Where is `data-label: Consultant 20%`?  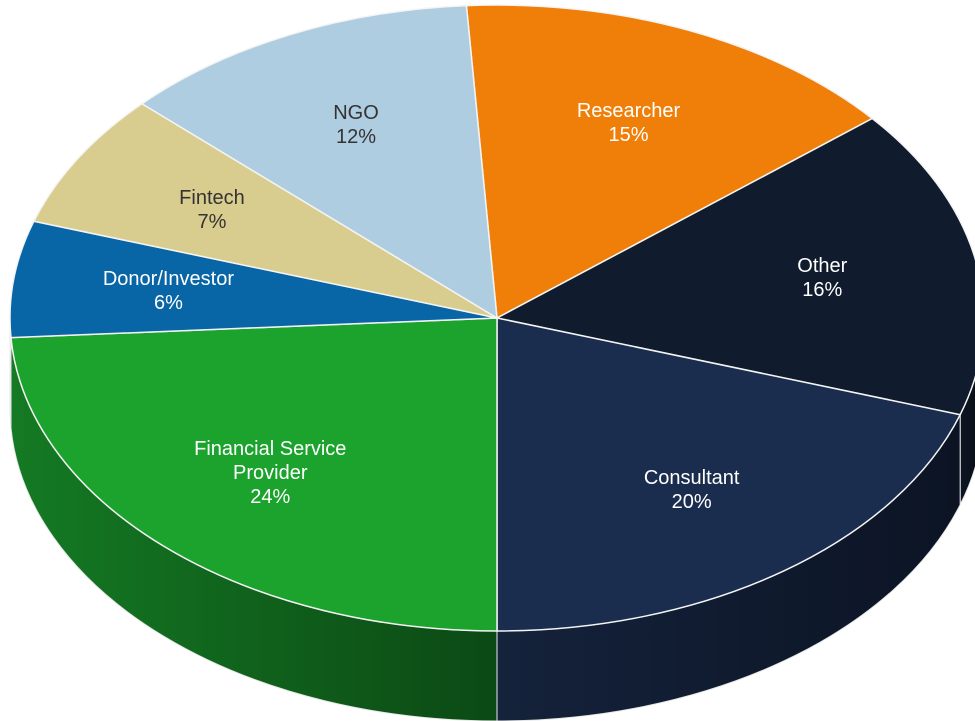
data-label: Consultant 20% is located at coordinates (692, 490).